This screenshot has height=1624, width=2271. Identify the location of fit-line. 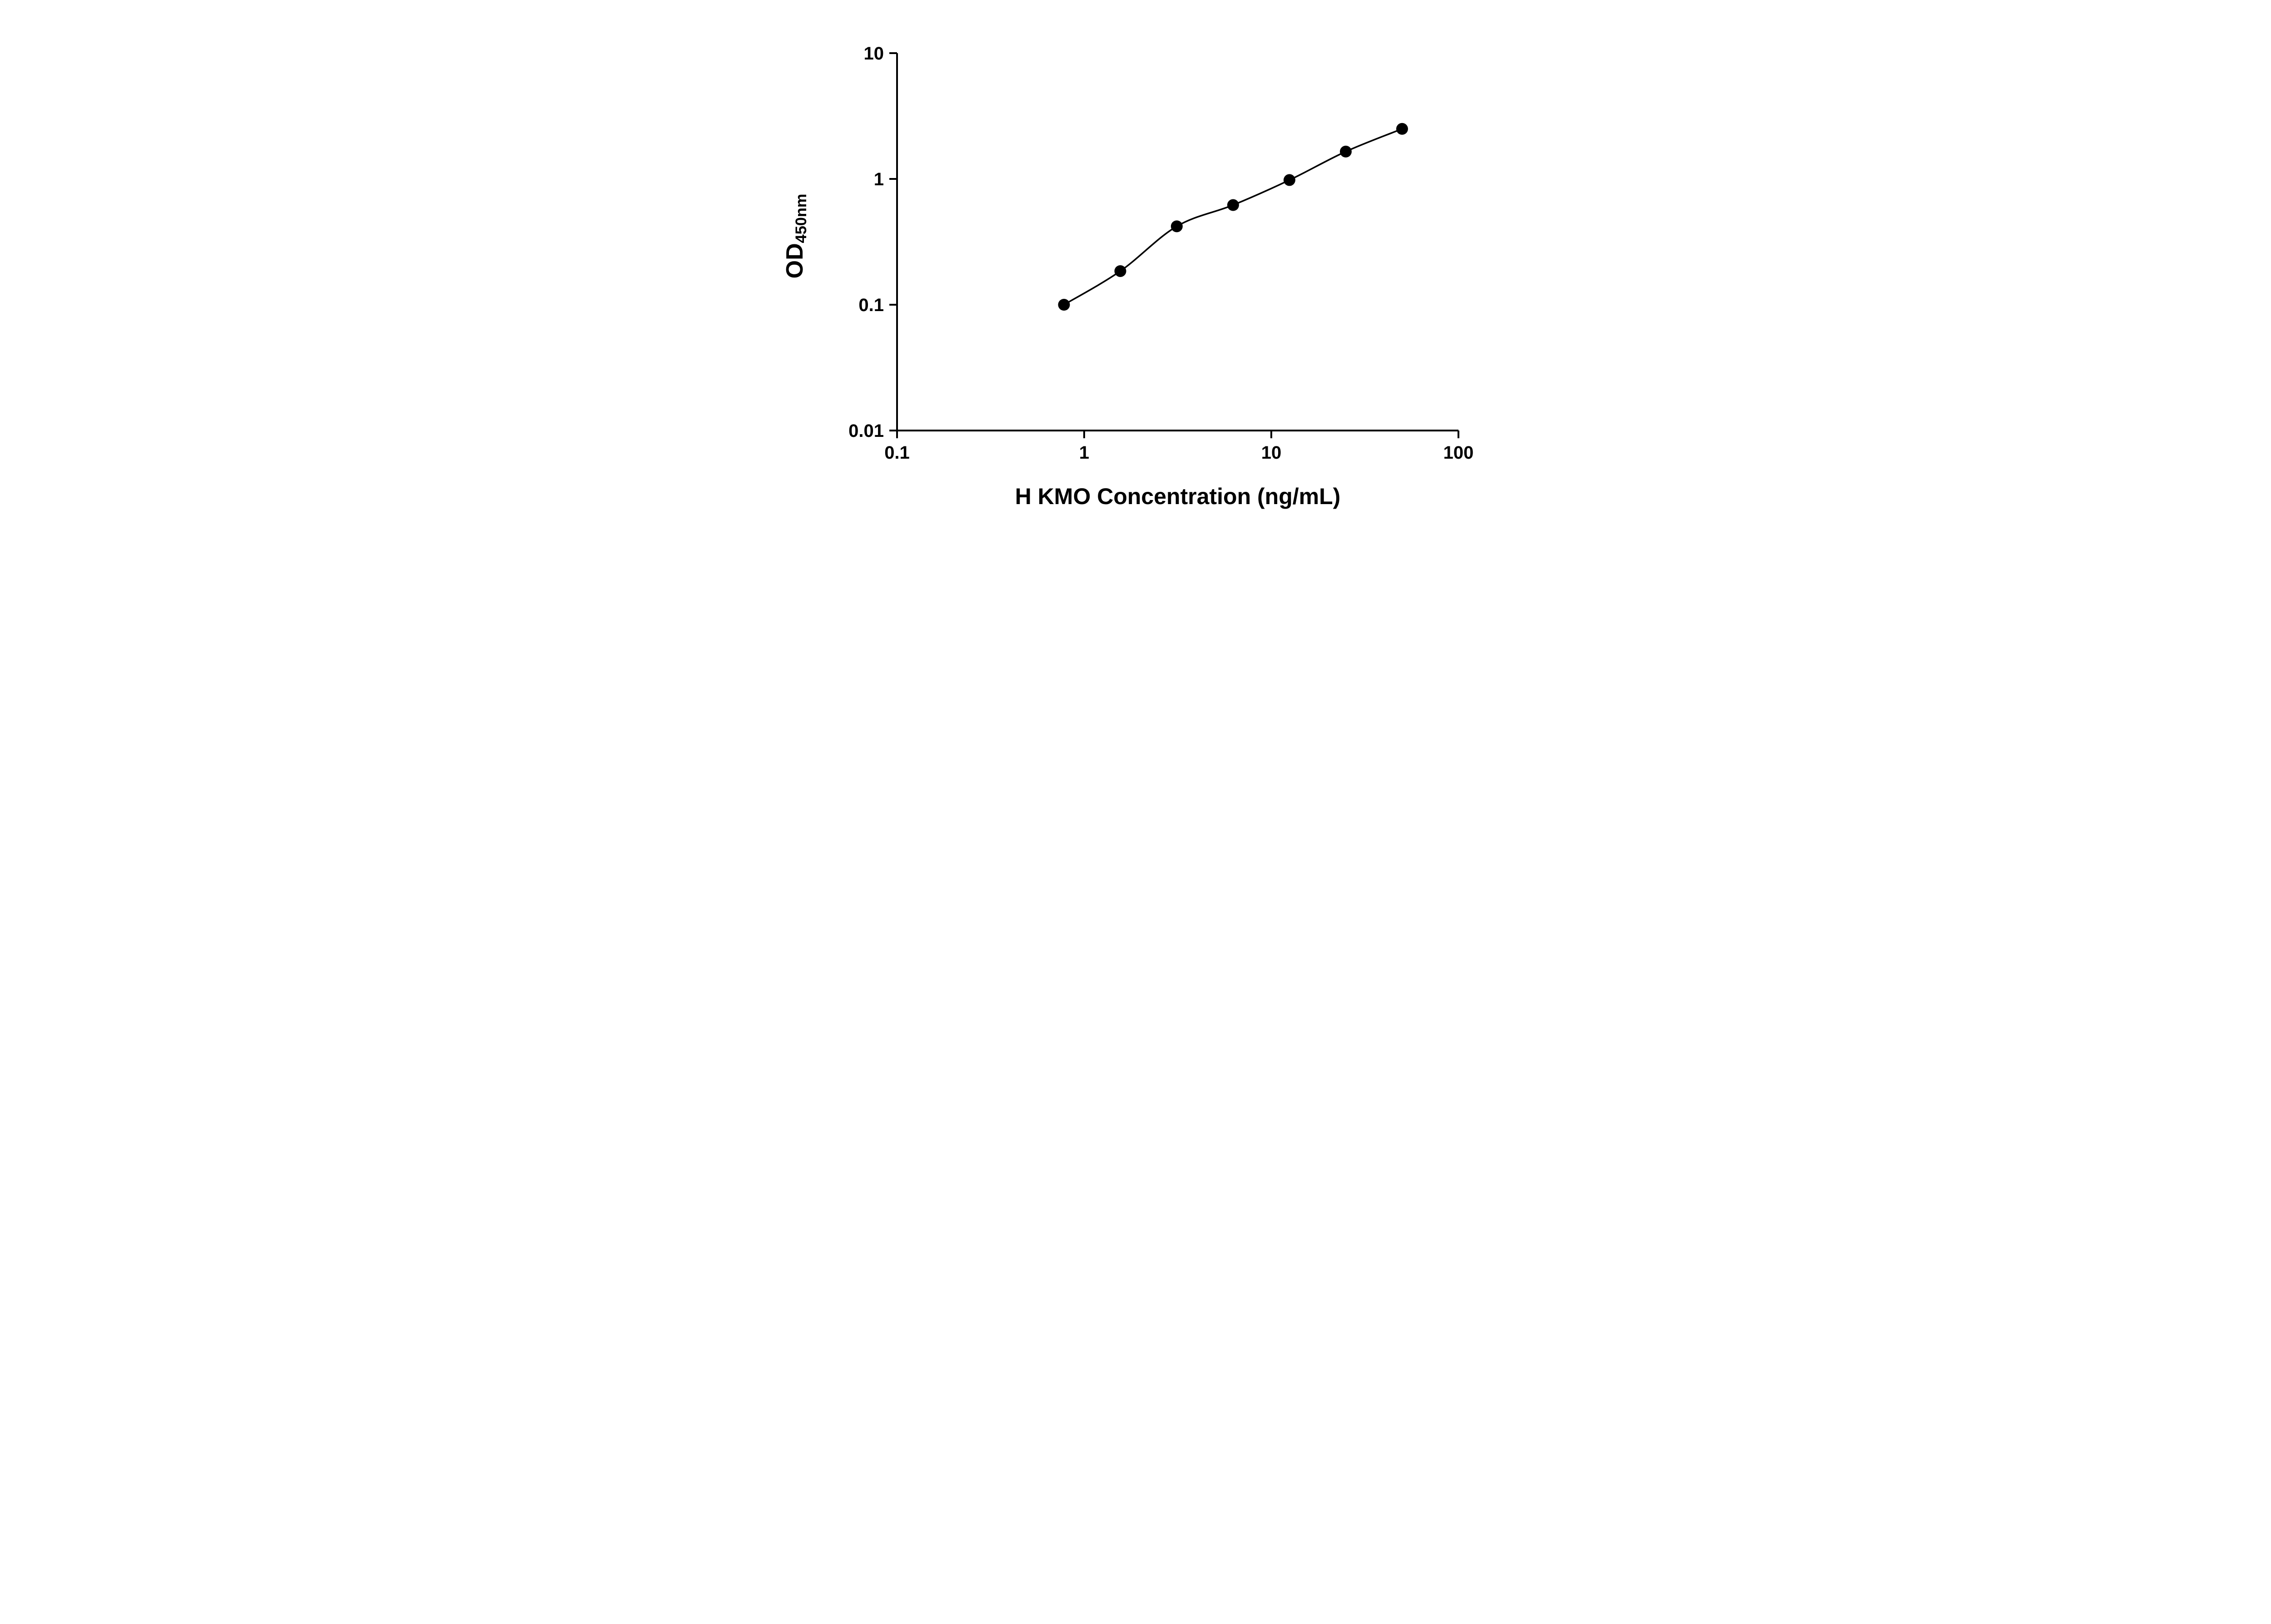
(1233, 217).